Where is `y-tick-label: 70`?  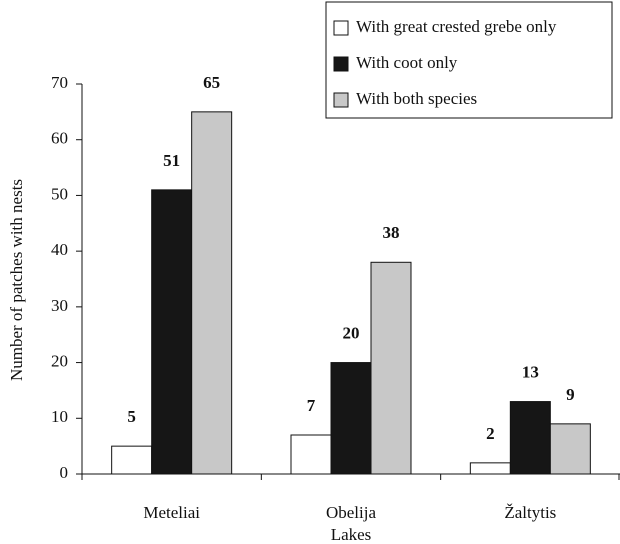
y-tick-label: 70 is located at coordinates (59, 82).